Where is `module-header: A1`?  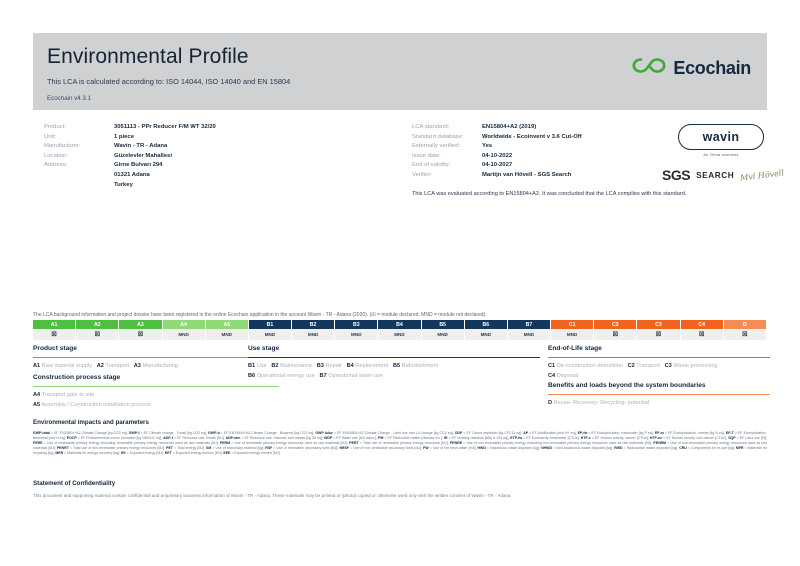
module-header: A1 is located at coordinates (55, 324).